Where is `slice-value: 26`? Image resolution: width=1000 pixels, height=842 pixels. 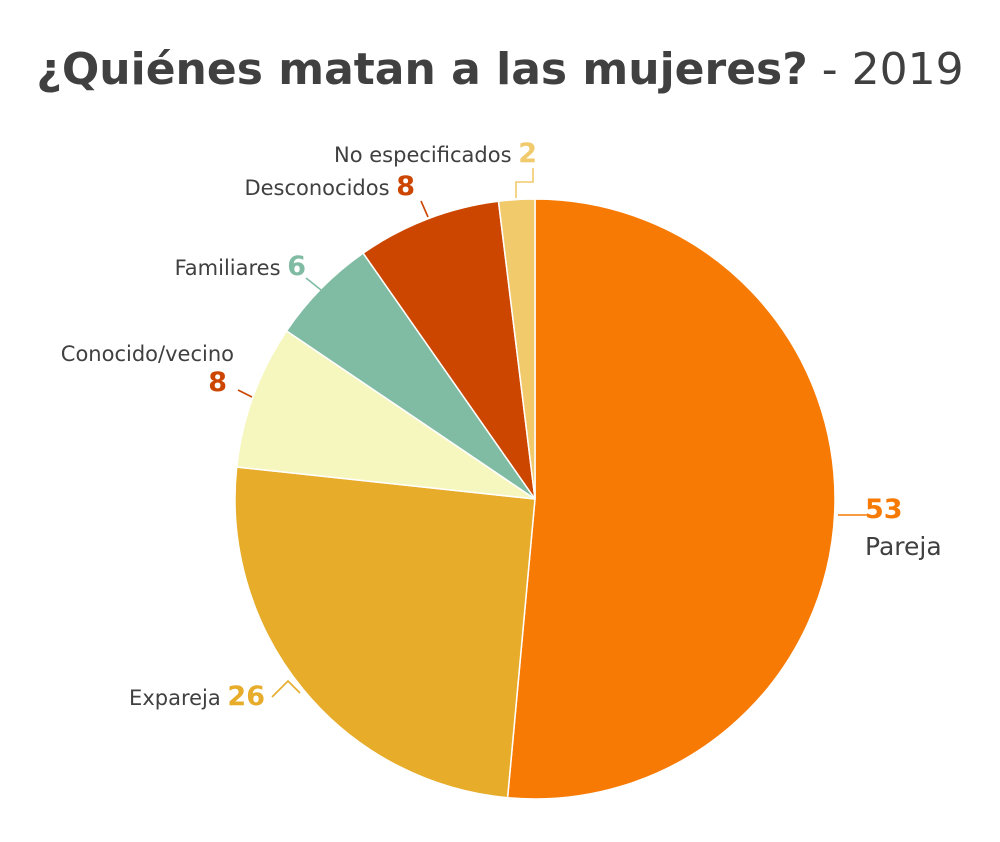
slice-value: 26 is located at coordinates (246, 696).